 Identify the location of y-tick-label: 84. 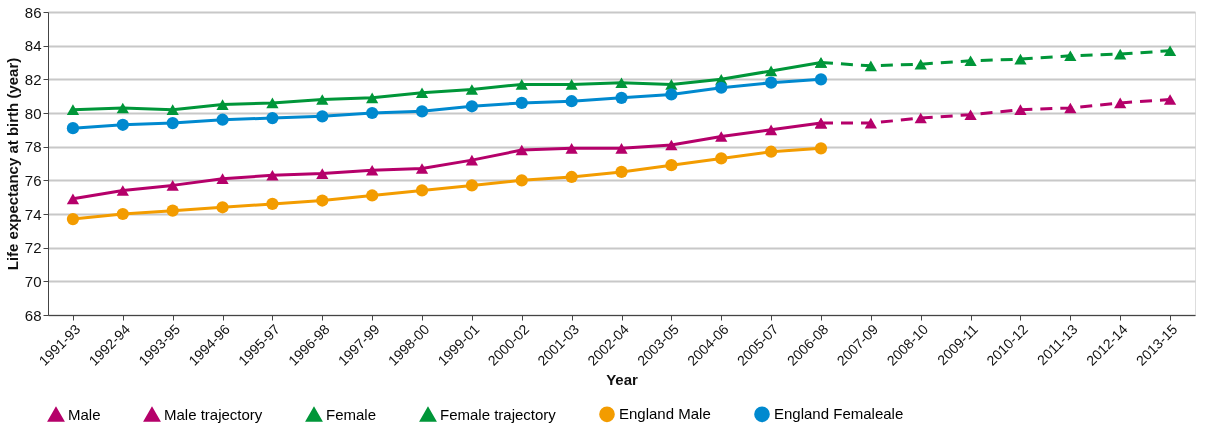
(33, 46).